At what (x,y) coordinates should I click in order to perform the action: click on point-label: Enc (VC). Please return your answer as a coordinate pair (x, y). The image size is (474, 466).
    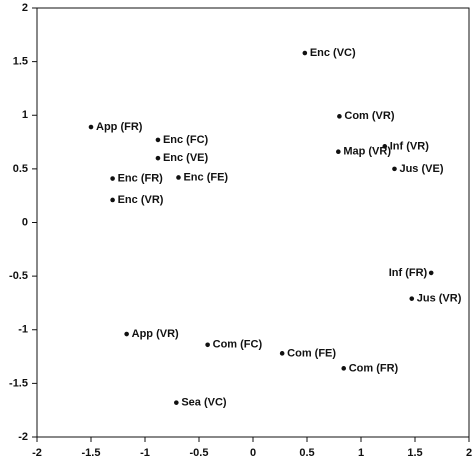
    Looking at the image, I should click on (333, 53).